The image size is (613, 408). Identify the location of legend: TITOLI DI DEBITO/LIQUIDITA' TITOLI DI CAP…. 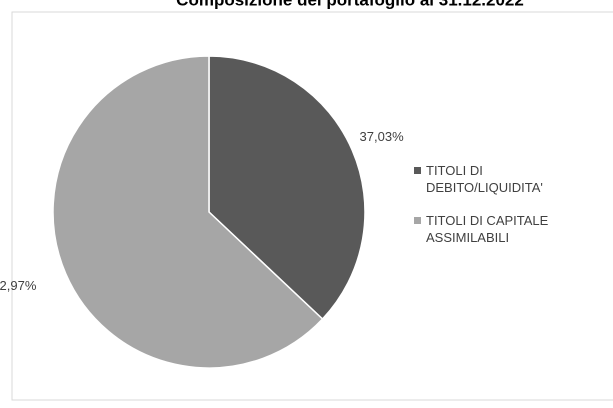
(509, 212).